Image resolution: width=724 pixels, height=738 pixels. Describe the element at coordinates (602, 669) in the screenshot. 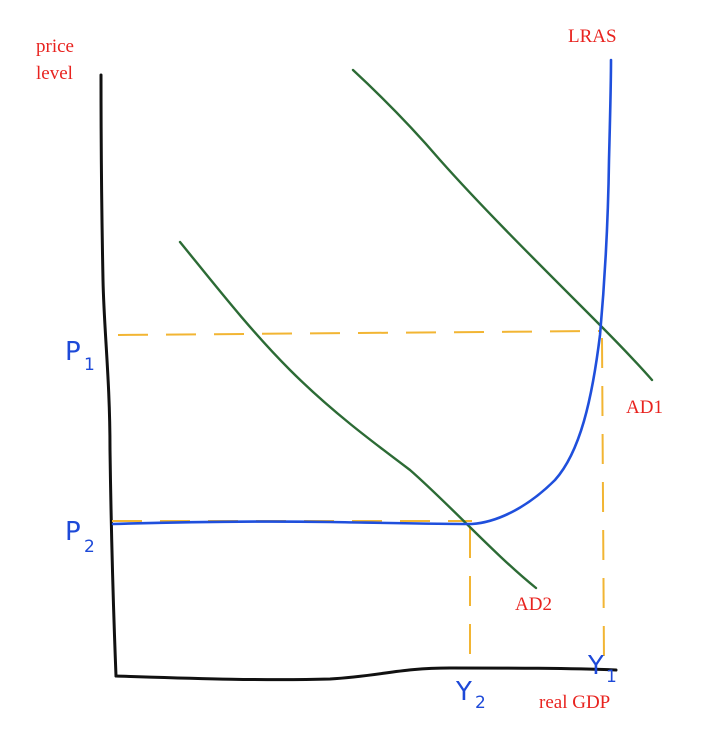

I see `y1-label: Y 1` at that location.